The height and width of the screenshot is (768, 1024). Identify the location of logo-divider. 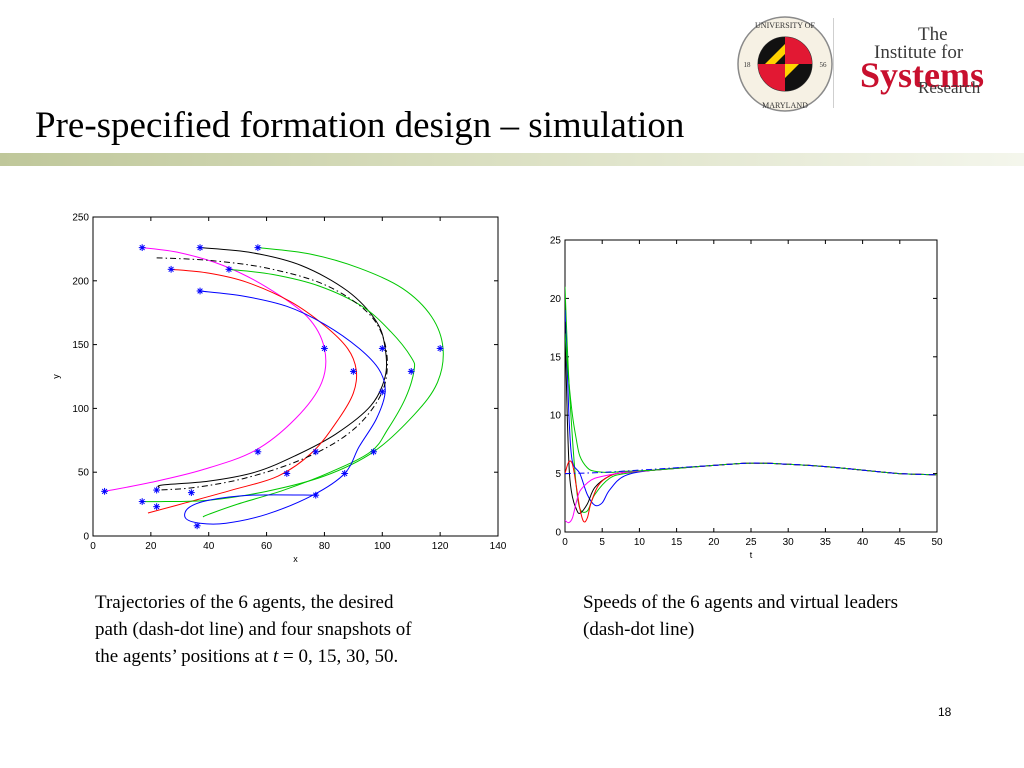
(833, 63).